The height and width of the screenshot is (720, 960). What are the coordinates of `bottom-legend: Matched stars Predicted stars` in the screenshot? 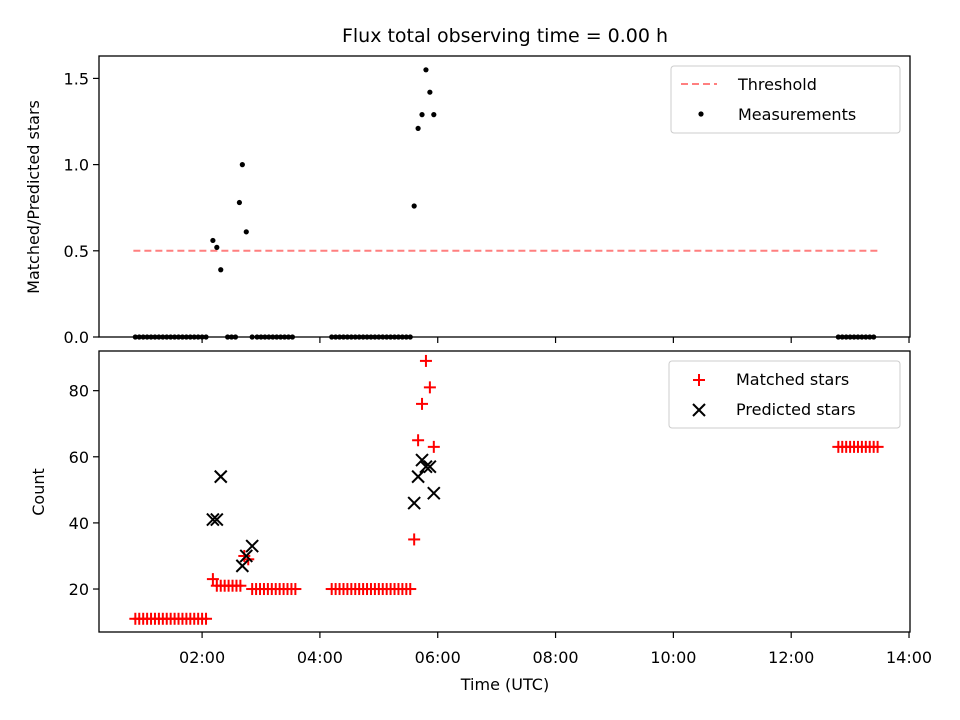 It's located at (784, 394).